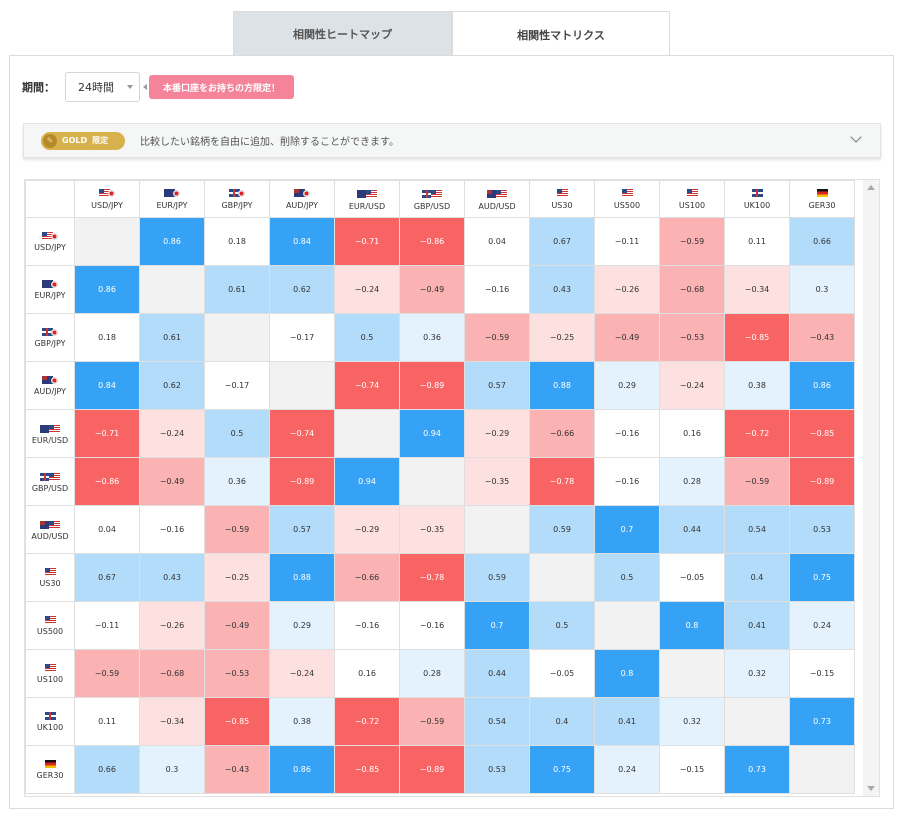 This screenshot has width=901, height=817. Describe the element at coordinates (302, 337) in the screenshot. I see `correlation-cell: −0.17` at that location.